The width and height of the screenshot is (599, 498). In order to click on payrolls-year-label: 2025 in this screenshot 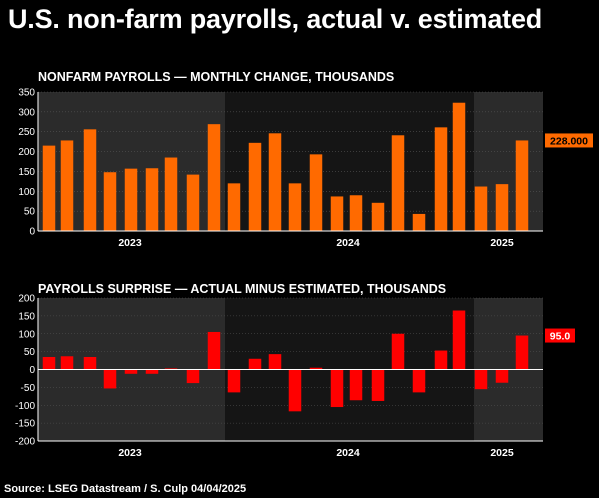, I will do `click(502, 243)`.